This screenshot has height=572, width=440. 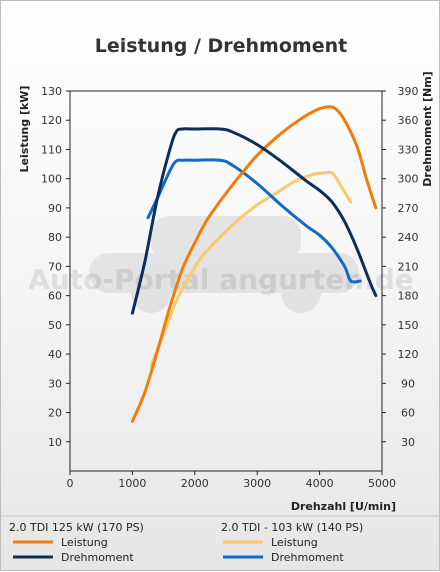 What do you see at coordinates (221, 279) in the screenshot?
I see `watermark-text: Auto-Portal angurten.de` at bounding box center [221, 279].